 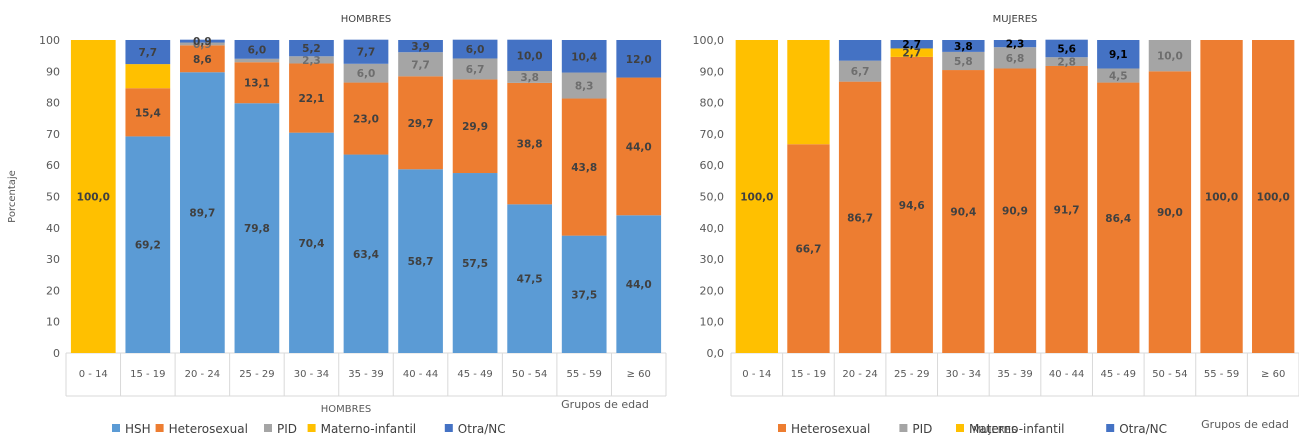 What do you see at coordinates (53, 322) in the screenshot?
I see `y-tick-label: 10` at bounding box center [53, 322].